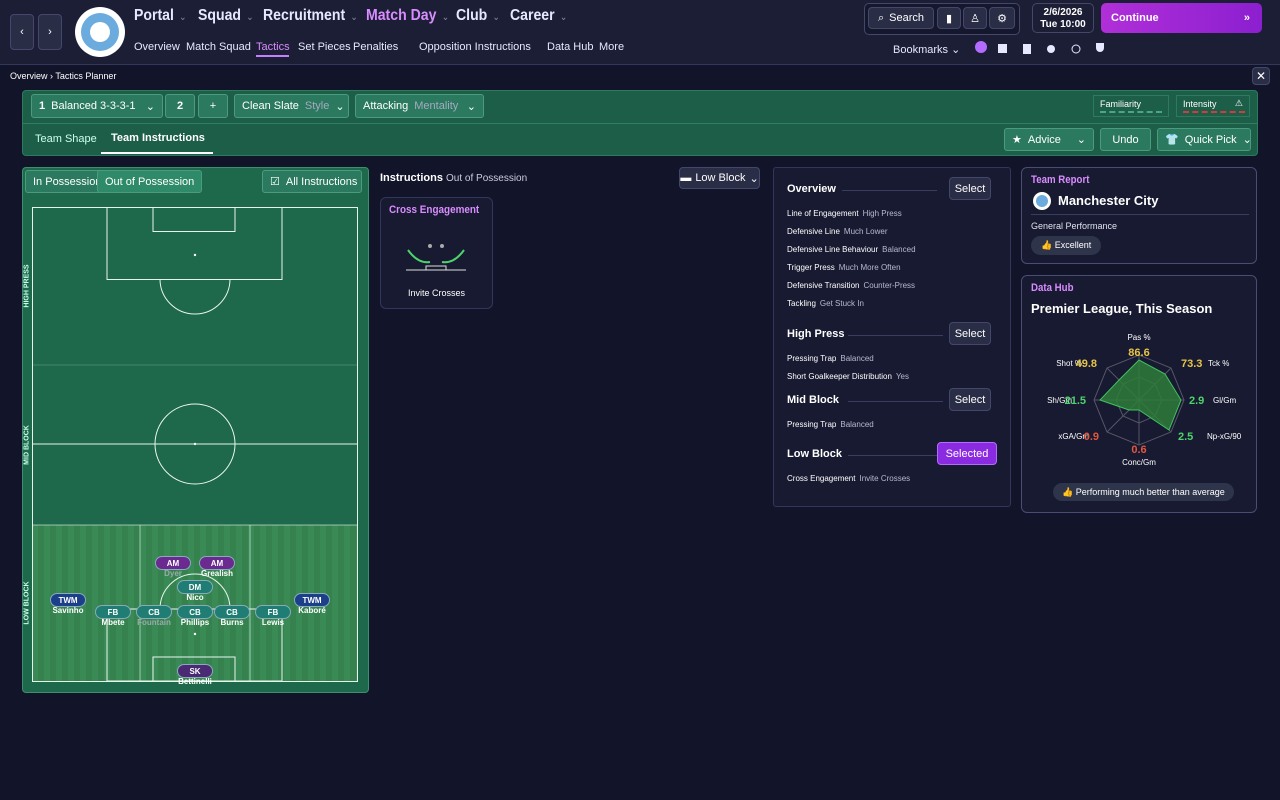 The image size is (1280, 800). What do you see at coordinates (1049, 139) in the screenshot?
I see `advice-button: ★ Advice ⌄` at bounding box center [1049, 139].